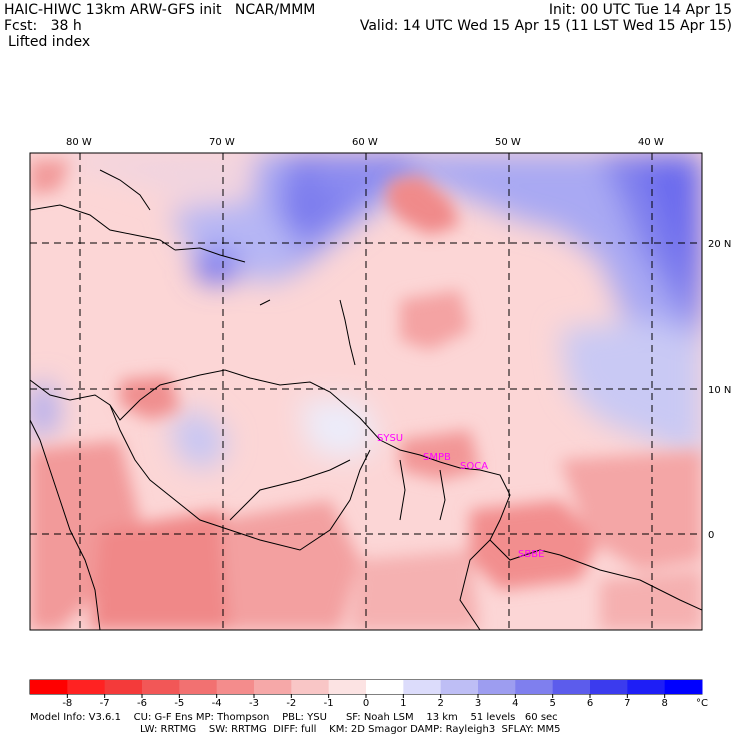 The width and height of the screenshot is (740, 740). Describe the element at coordinates (105, 703) in the screenshot. I see `legend-label: -7` at that location.